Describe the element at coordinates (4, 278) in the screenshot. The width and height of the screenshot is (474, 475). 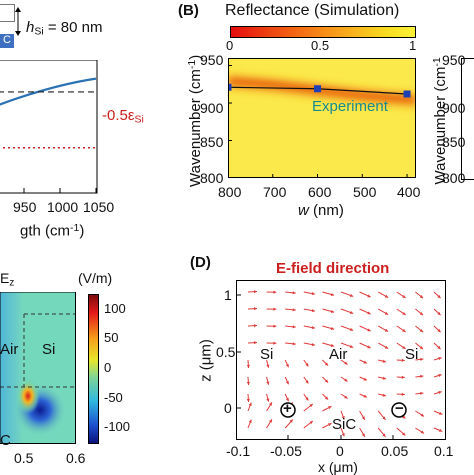
I see `ez-symbol: E` at that location.